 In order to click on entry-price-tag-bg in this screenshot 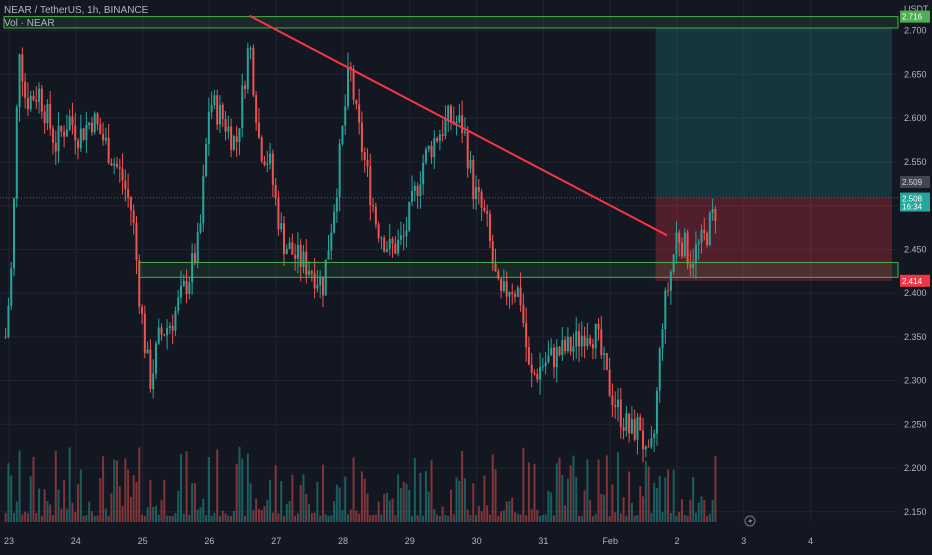, I will do `click(915, 181)`.